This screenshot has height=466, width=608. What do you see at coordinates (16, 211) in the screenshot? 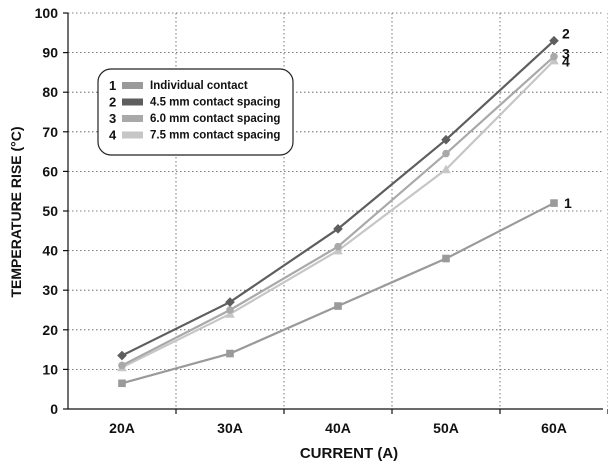
I see `y-axis-title: TEMPERATURE RISE (°C)` at bounding box center [16, 211].